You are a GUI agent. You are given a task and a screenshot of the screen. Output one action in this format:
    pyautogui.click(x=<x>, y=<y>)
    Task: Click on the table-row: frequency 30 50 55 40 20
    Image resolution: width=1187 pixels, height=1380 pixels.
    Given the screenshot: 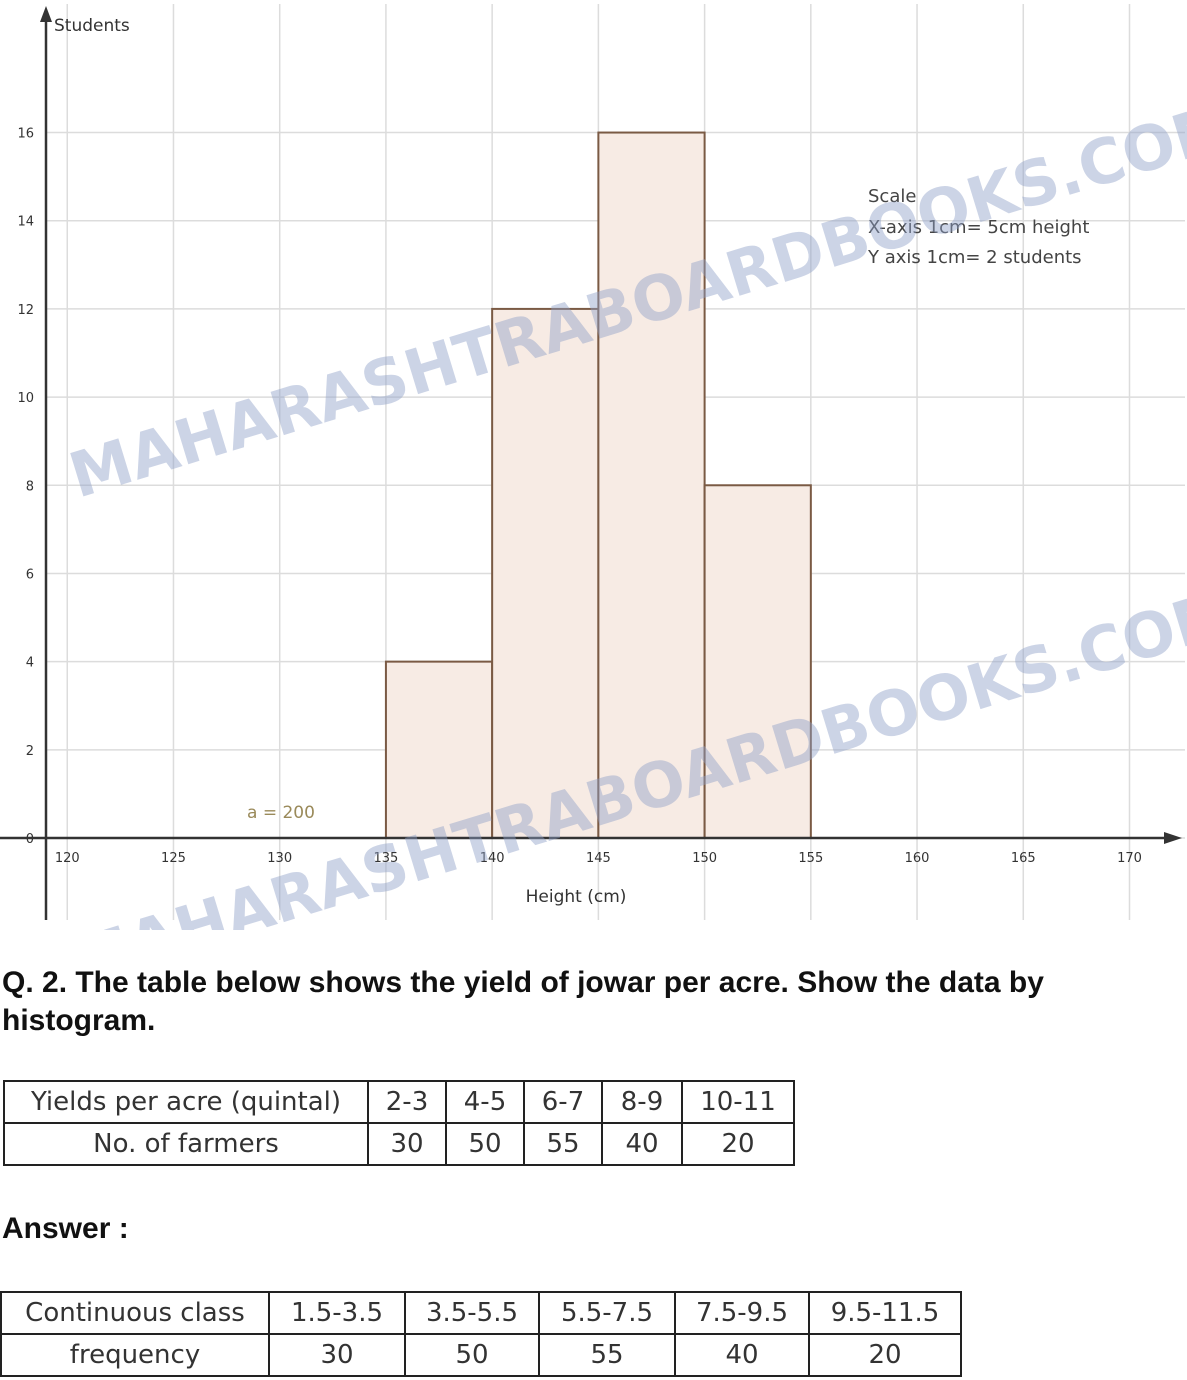 What is the action you would take?
    pyautogui.click(x=481, y=1355)
    